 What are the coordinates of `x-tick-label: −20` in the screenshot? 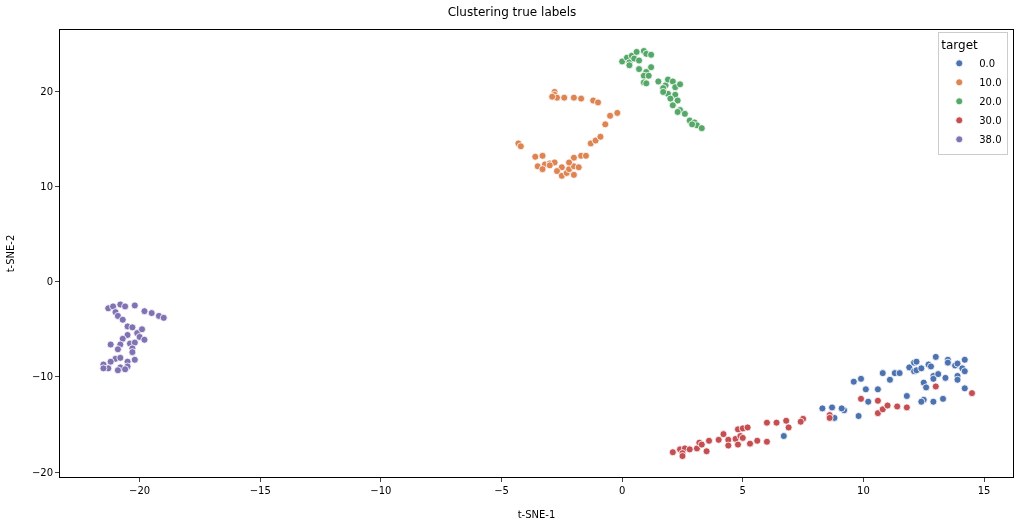 It's located at (140, 490).